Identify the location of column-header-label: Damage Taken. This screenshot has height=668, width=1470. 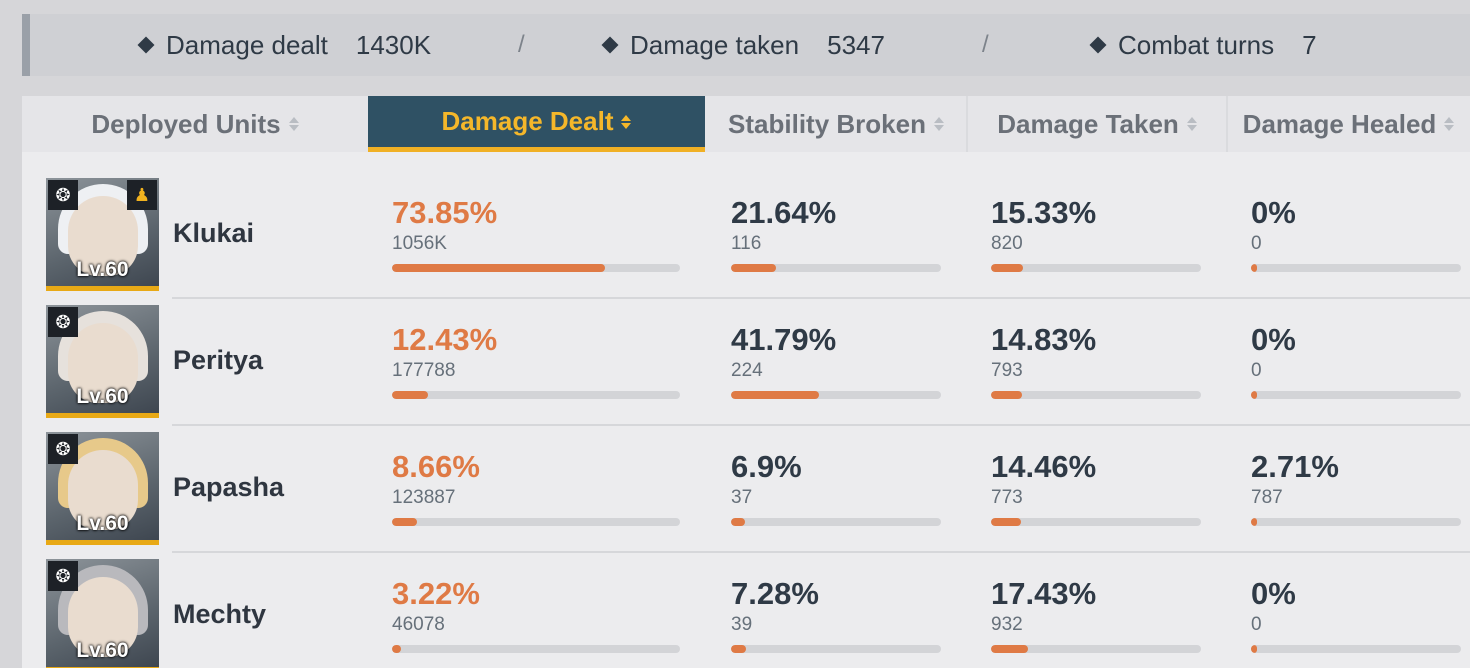
(1088, 123).